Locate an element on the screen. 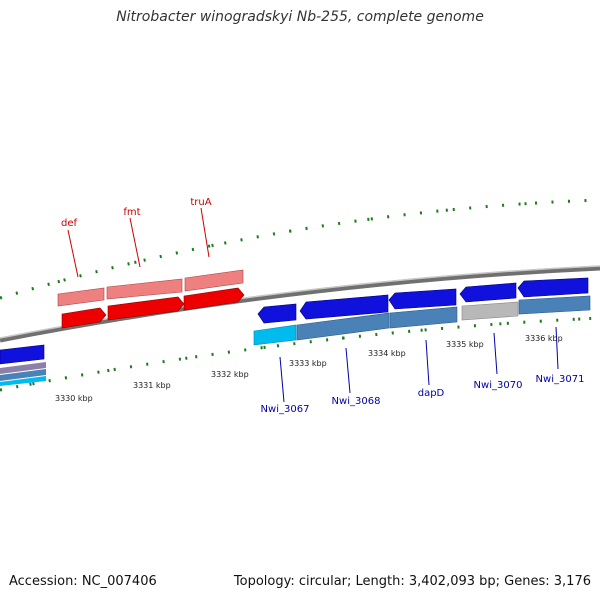  forward-gene-track is located at coordinates (153, 308).